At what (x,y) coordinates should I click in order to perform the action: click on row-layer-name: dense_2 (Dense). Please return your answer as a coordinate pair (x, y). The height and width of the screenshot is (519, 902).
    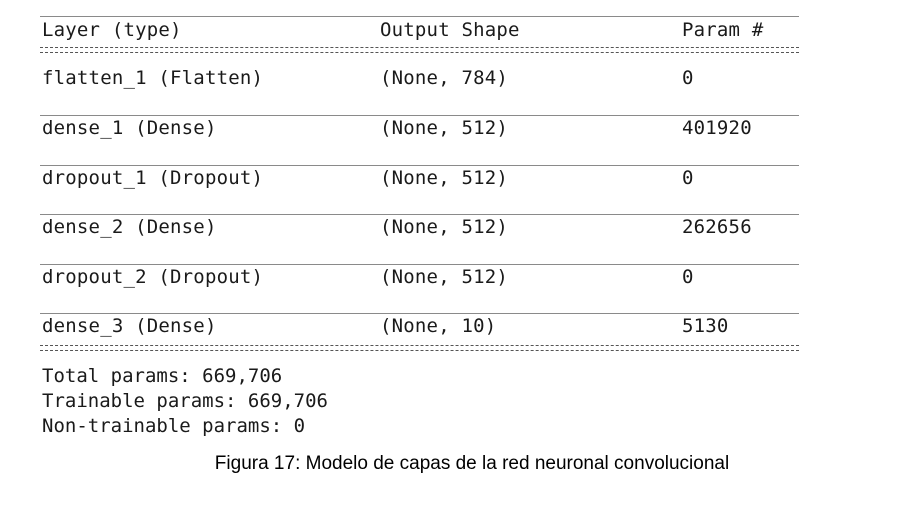
    Looking at the image, I should click on (129, 227).